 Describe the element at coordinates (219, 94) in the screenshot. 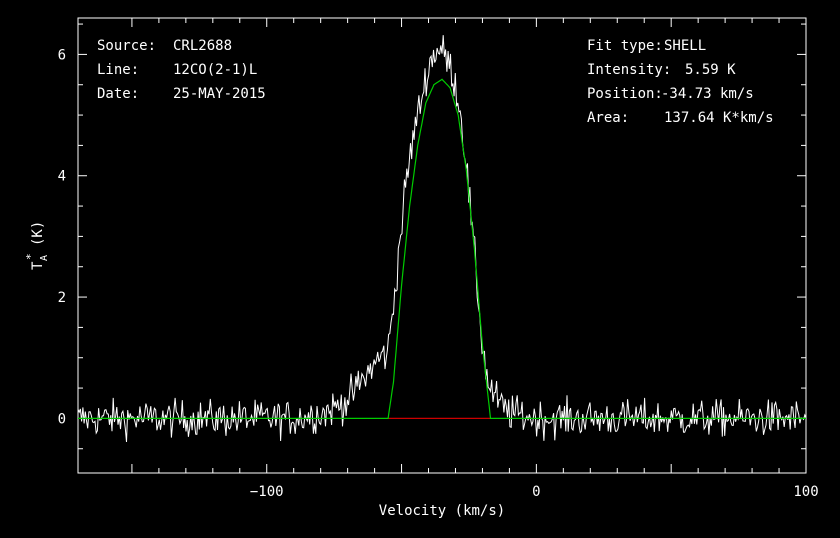

I see `date-value: 25-MAY-2015` at that location.